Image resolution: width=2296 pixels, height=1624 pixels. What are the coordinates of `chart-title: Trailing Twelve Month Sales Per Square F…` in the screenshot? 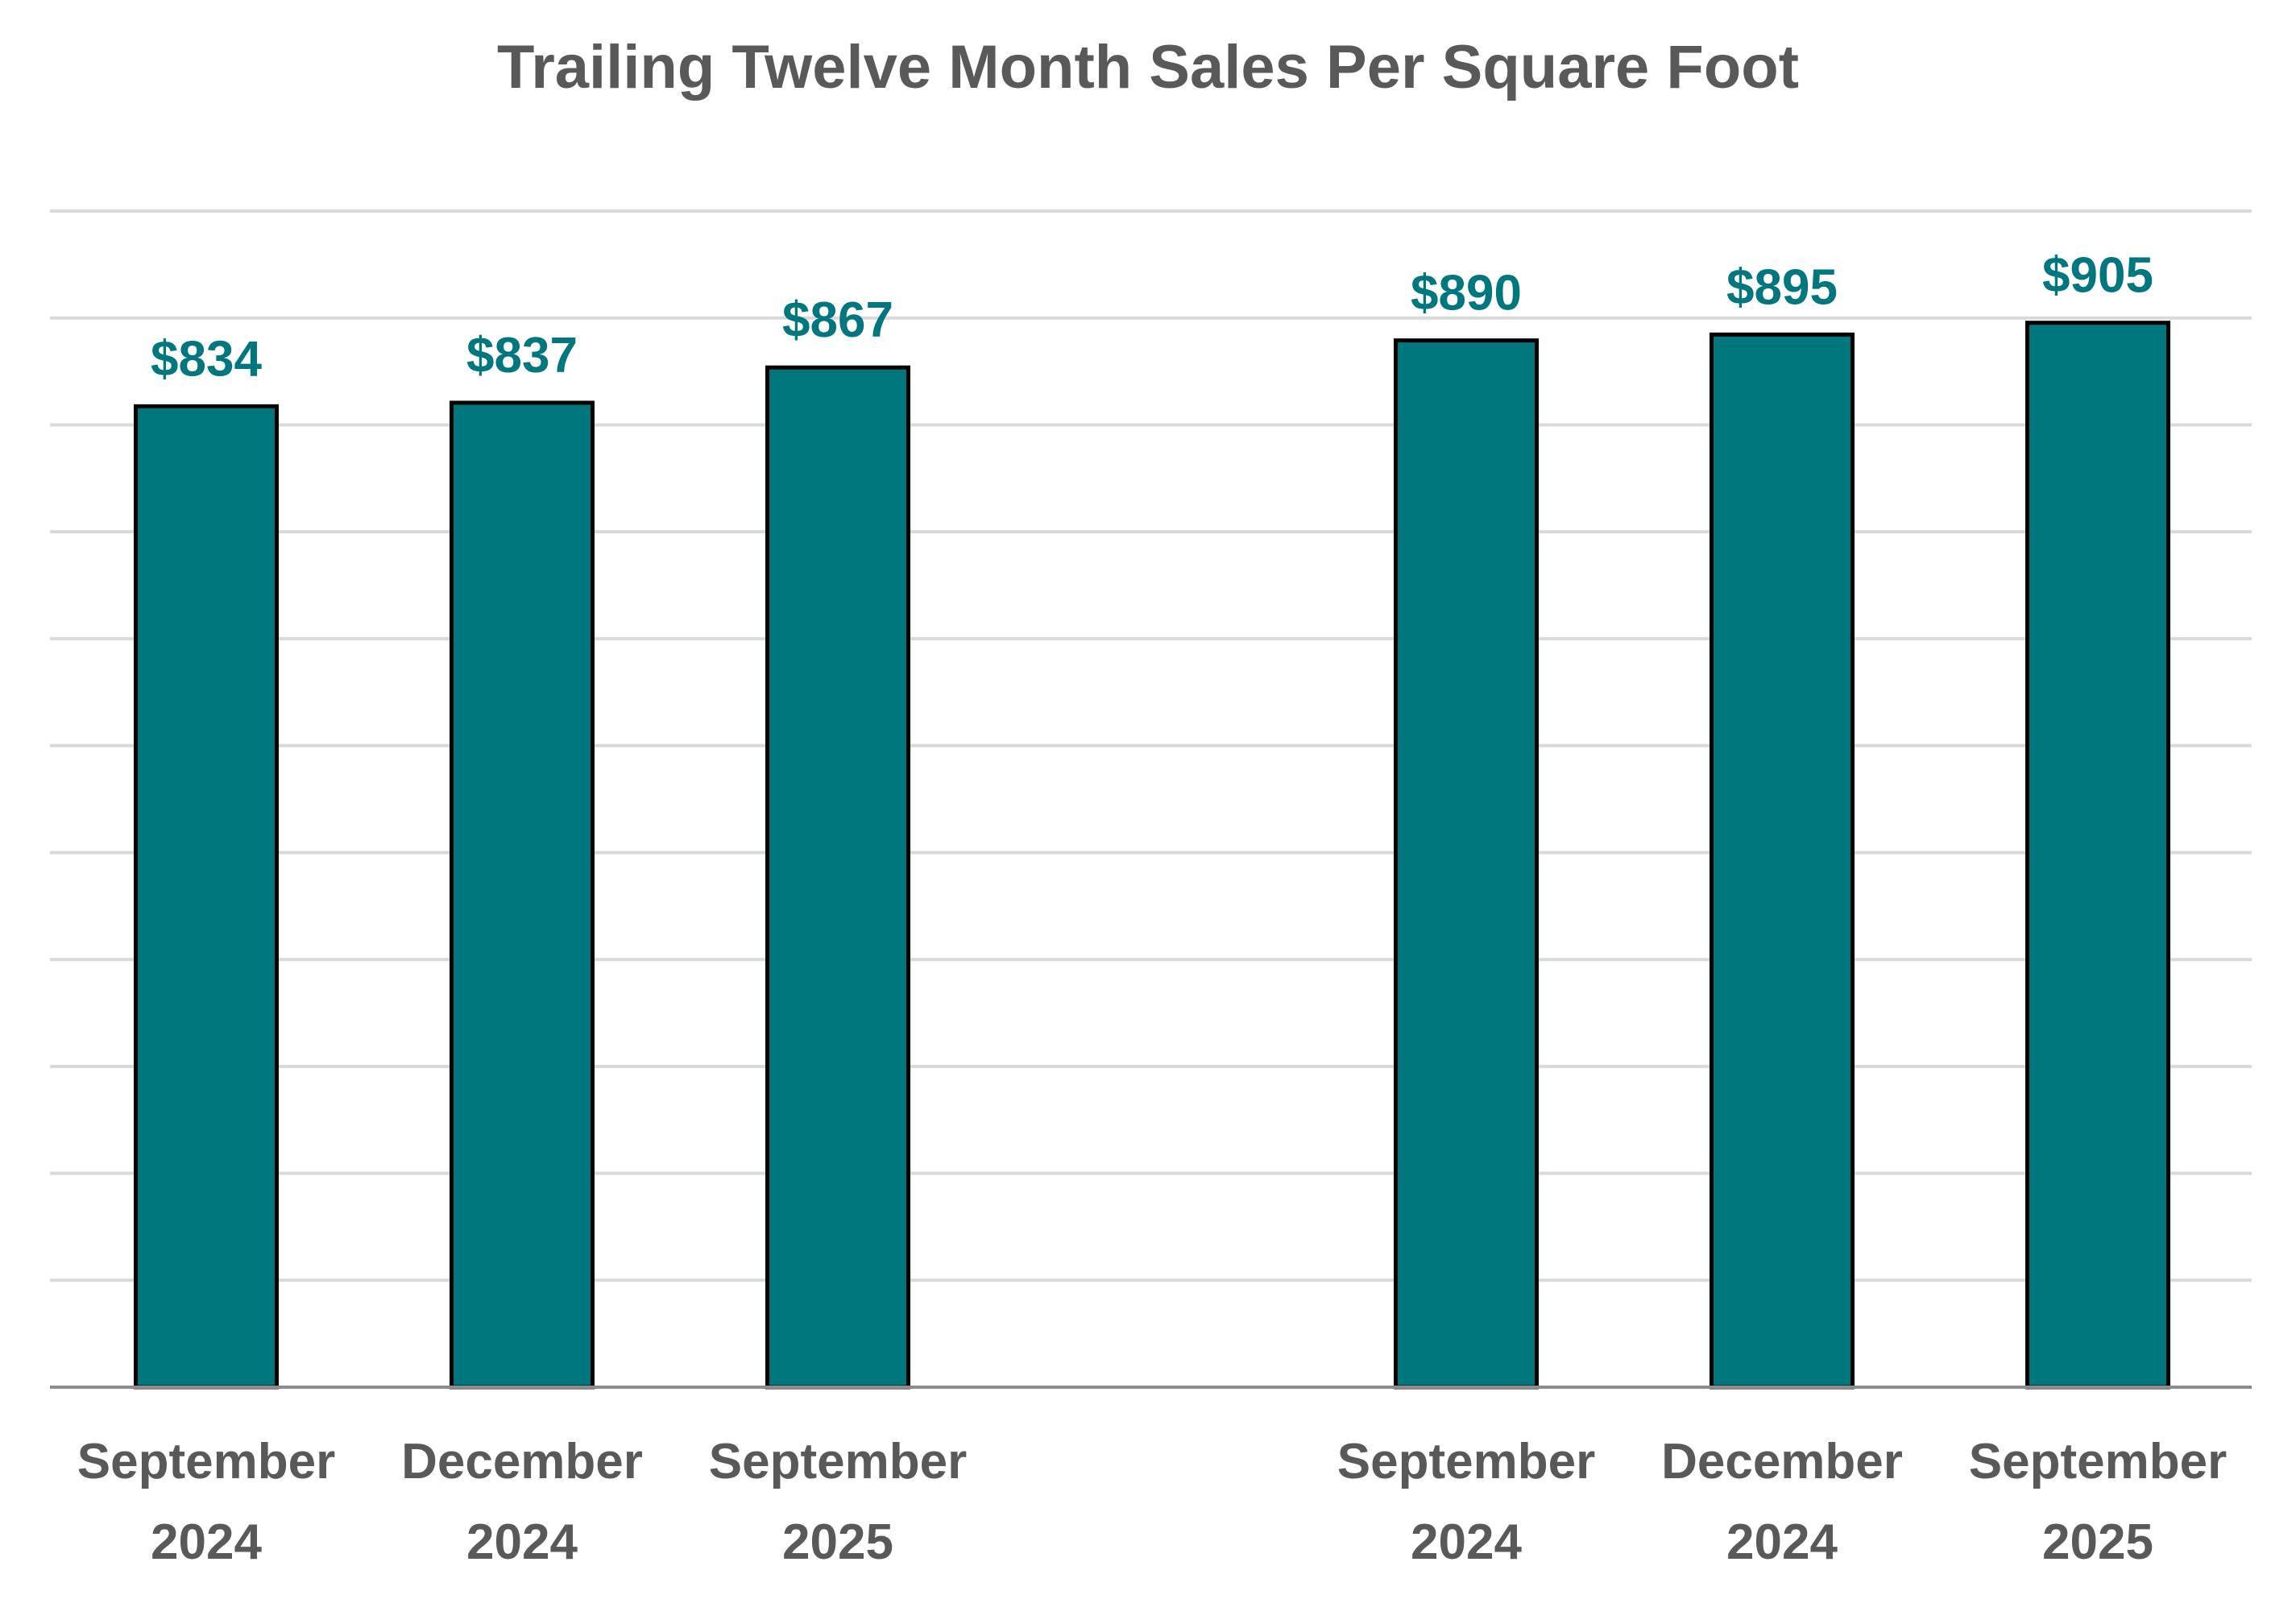 It's located at (1148, 67).